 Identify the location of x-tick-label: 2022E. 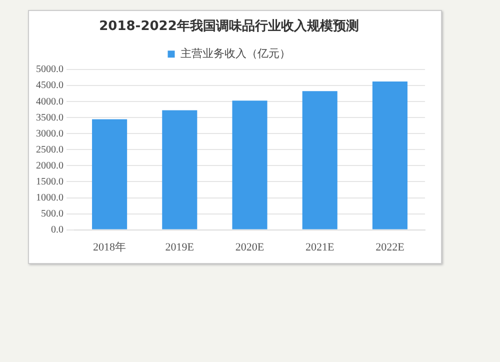
(390, 247).